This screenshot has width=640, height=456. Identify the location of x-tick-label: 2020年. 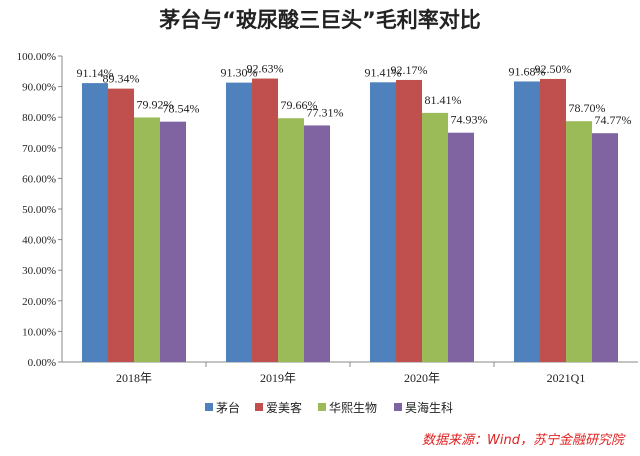
(422, 378).